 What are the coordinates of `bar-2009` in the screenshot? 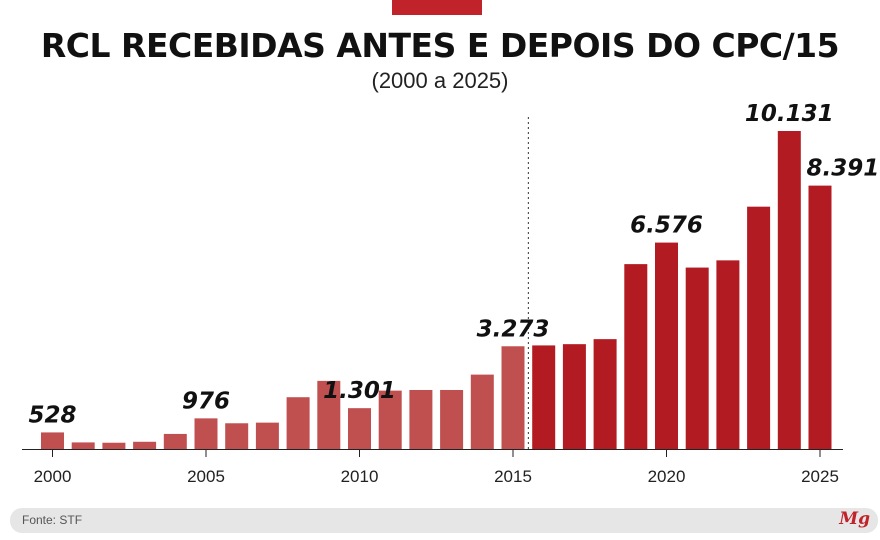 It's located at (329, 414).